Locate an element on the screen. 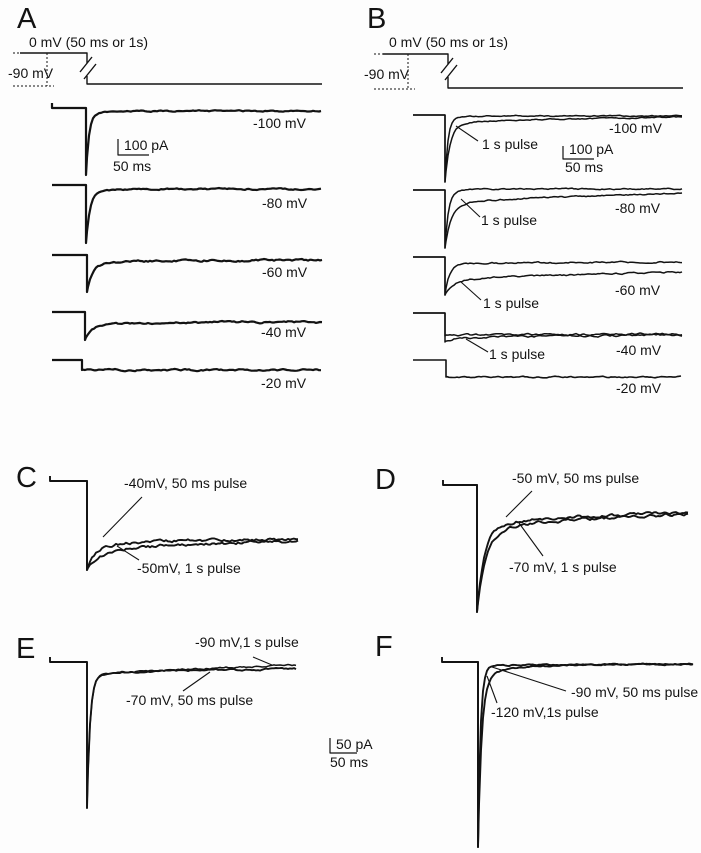 This screenshot has height=853, width=701. trace-annotation: -50 mV, 50 ms pulse is located at coordinates (576, 478).